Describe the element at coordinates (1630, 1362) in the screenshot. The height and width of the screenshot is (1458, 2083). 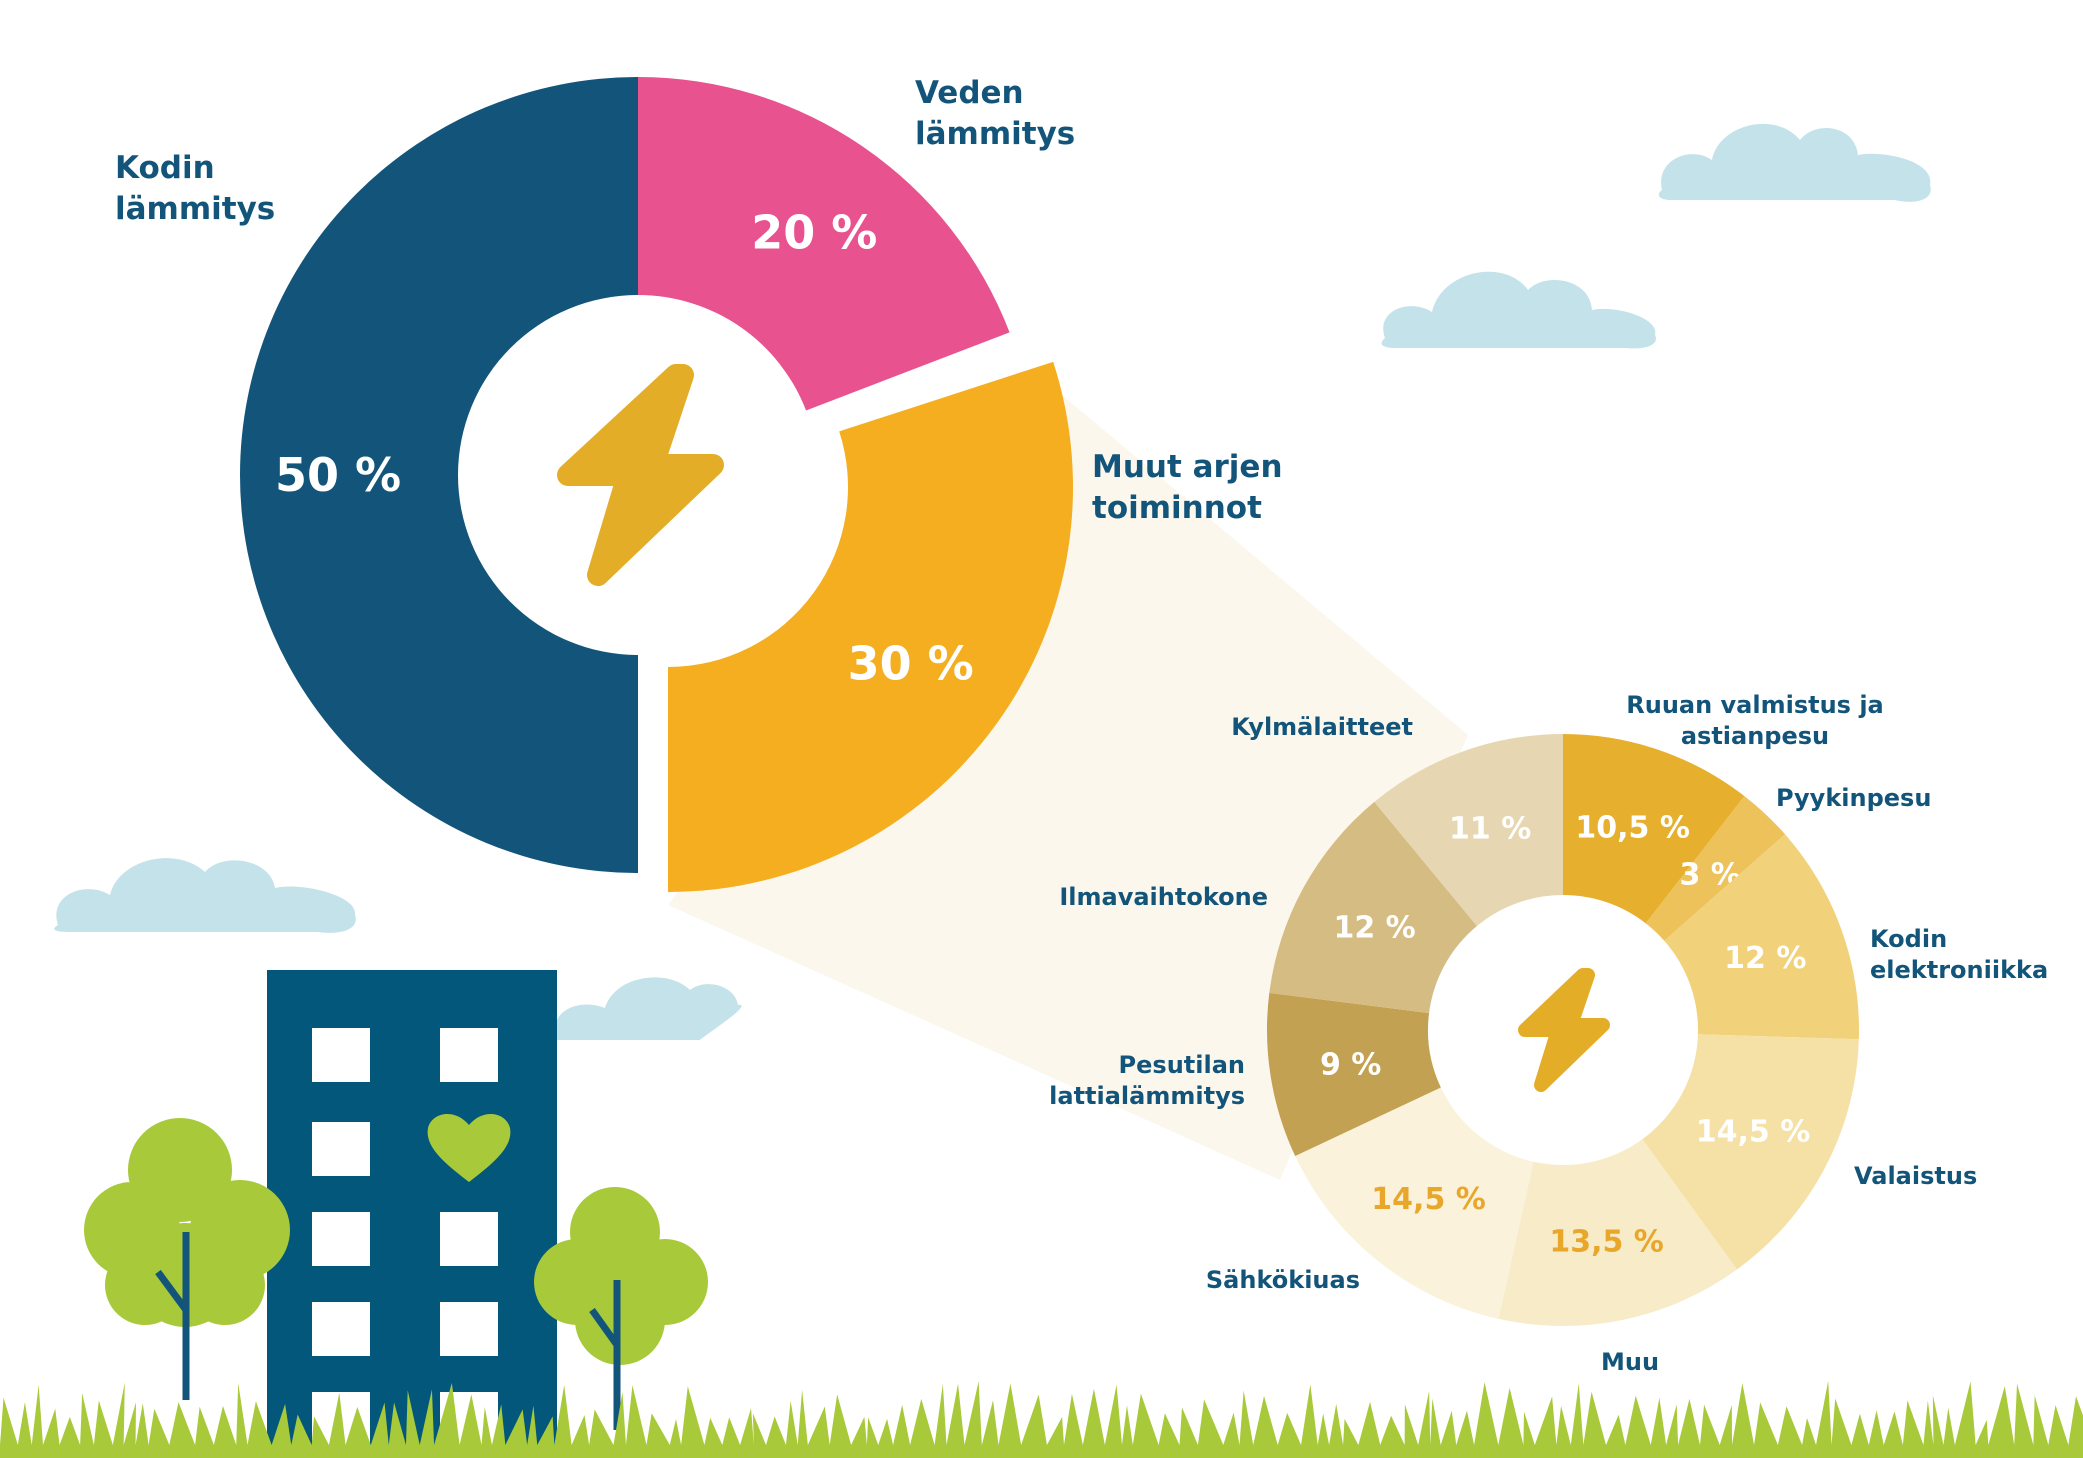
I see `label-muu: Muu` at that location.